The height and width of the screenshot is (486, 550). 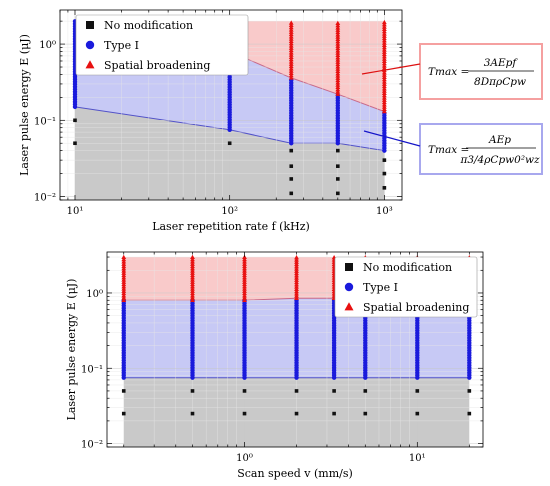 I want to click on legend-box, so click(x=406, y=287).